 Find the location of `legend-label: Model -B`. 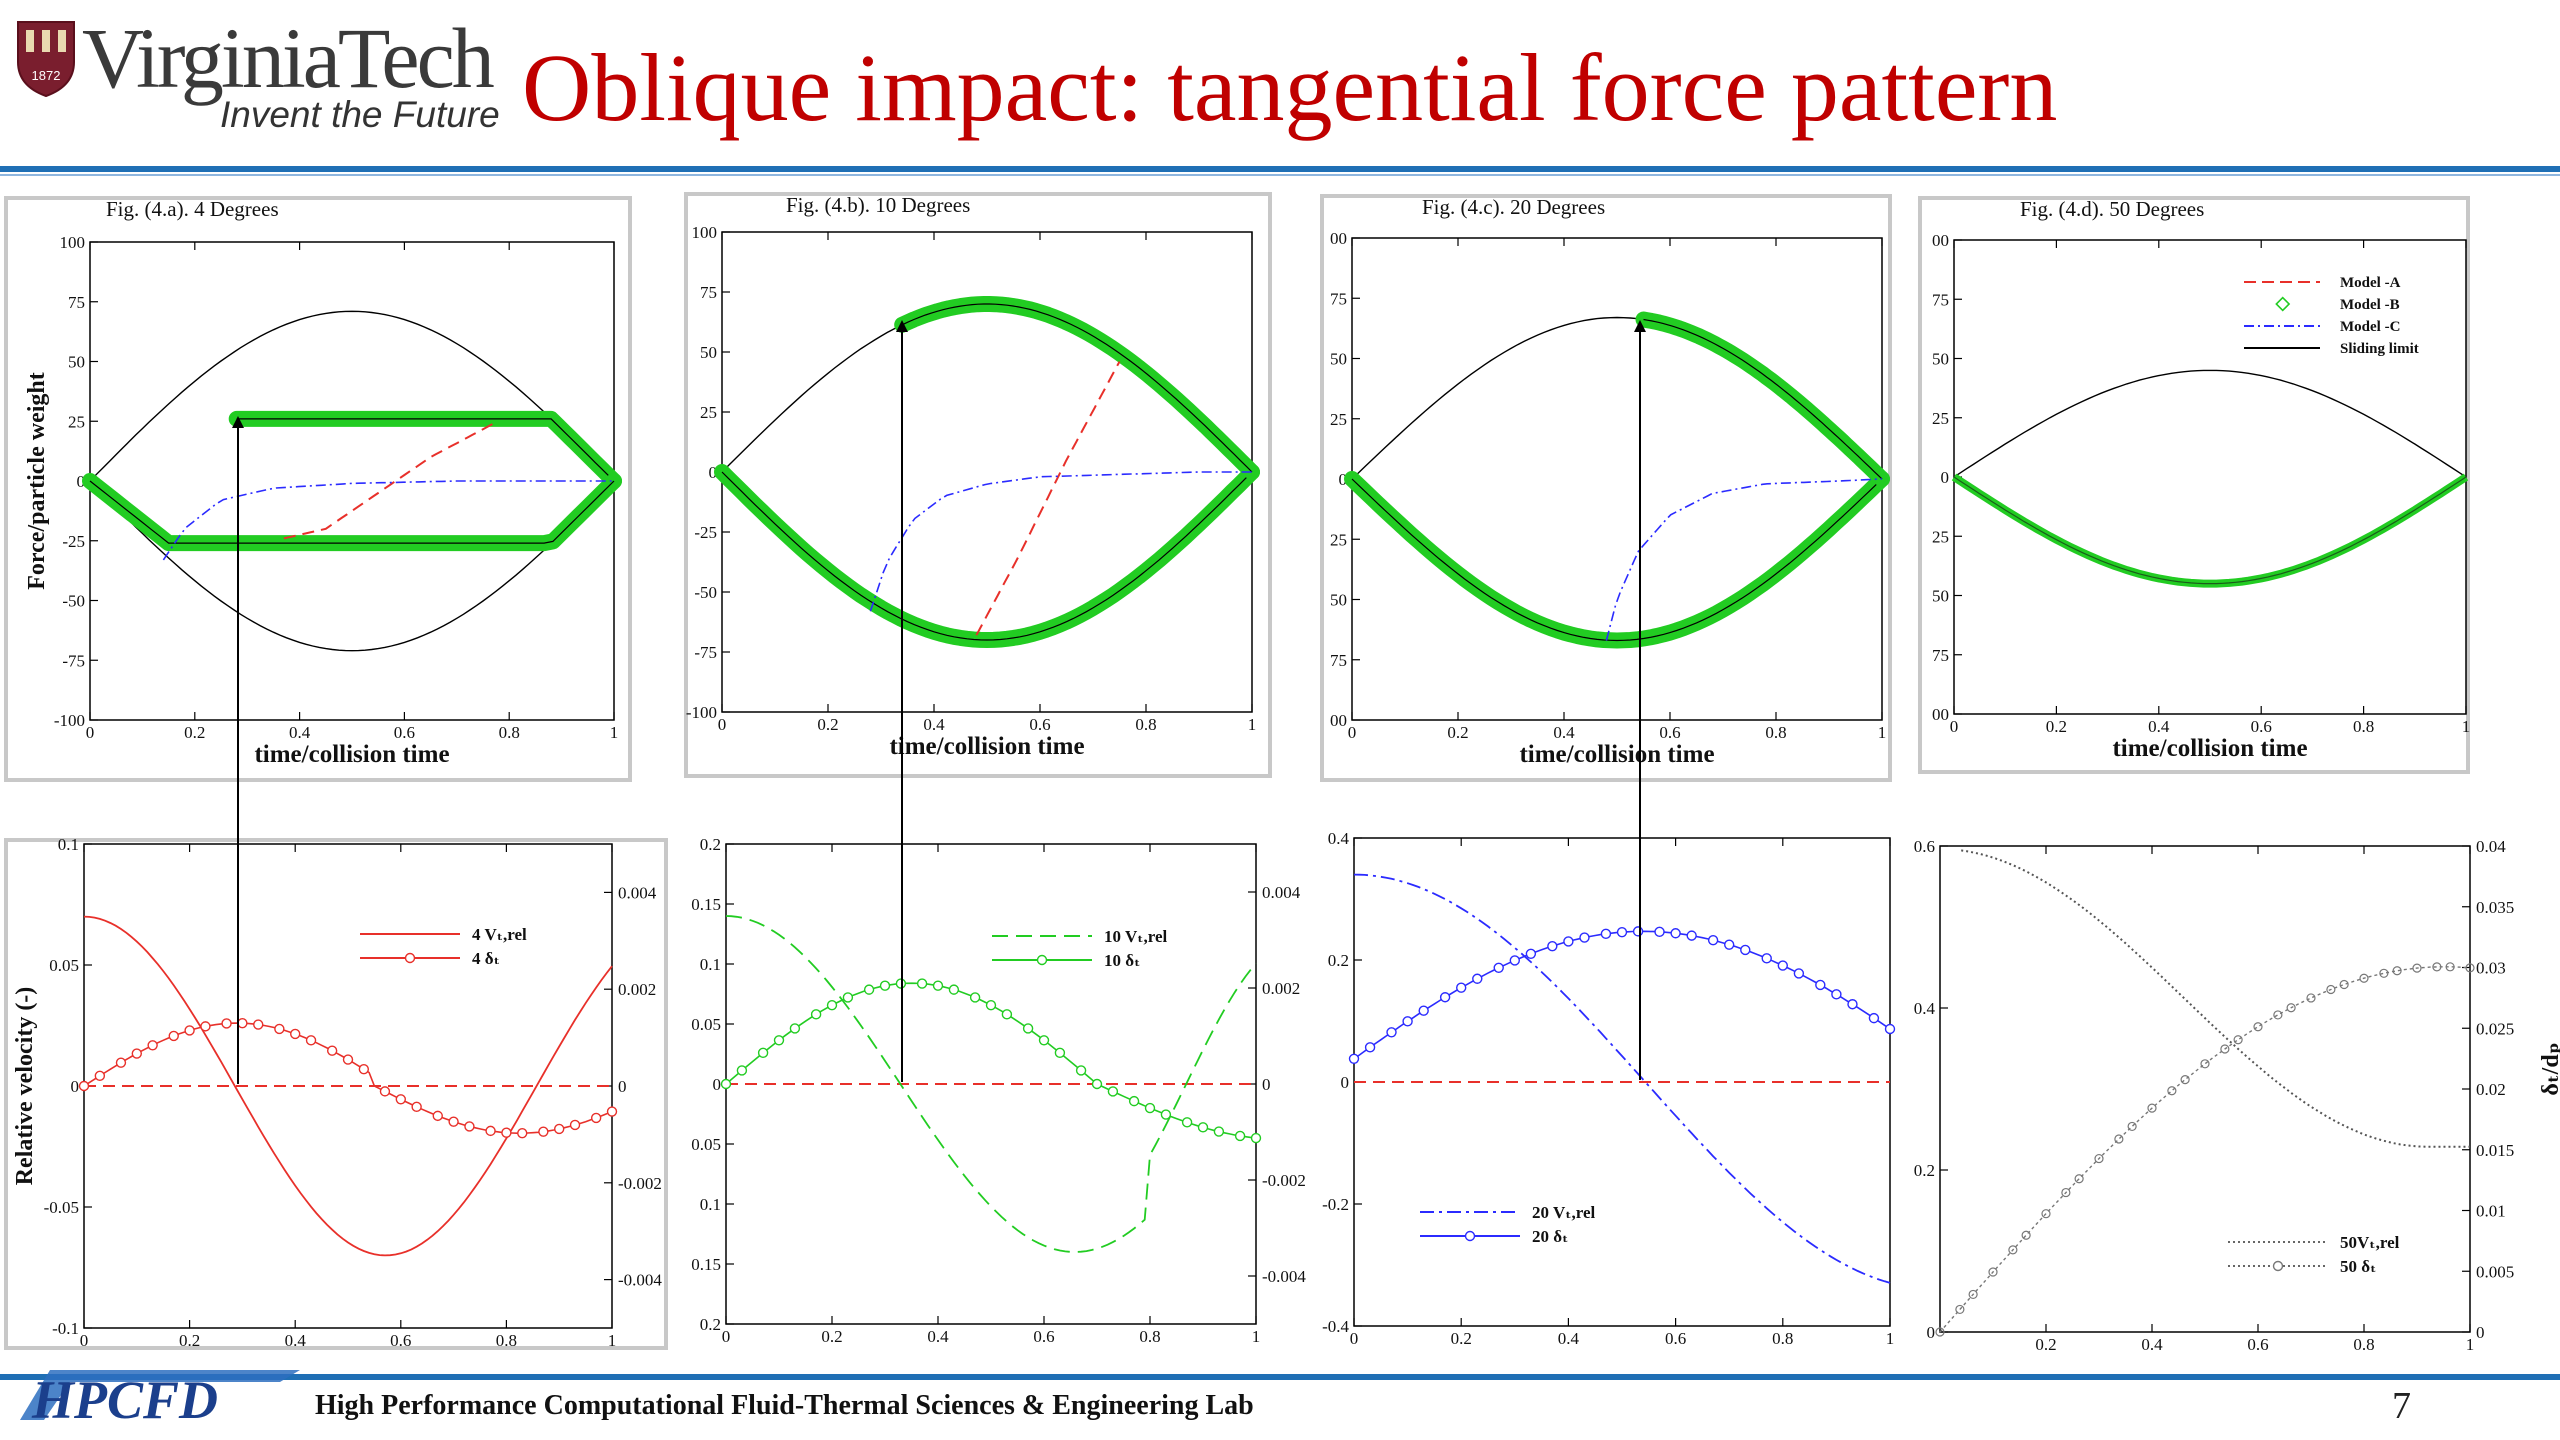

legend-label: Model -B is located at coordinates (2370, 305).